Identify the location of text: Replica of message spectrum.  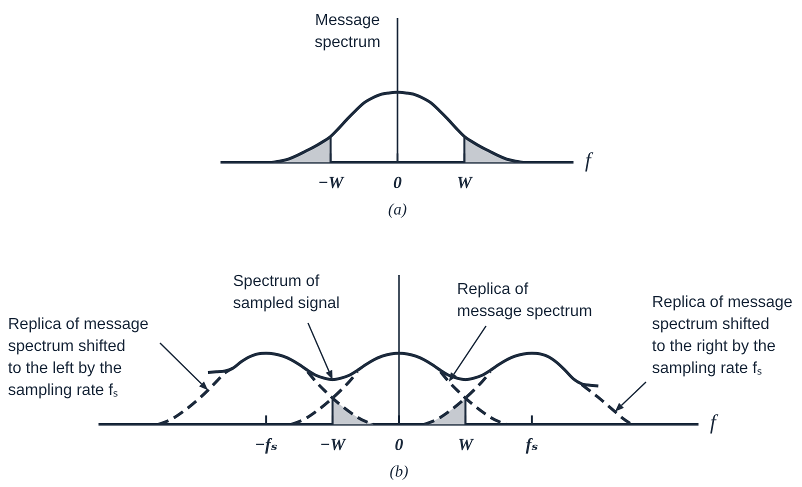
(524, 301).